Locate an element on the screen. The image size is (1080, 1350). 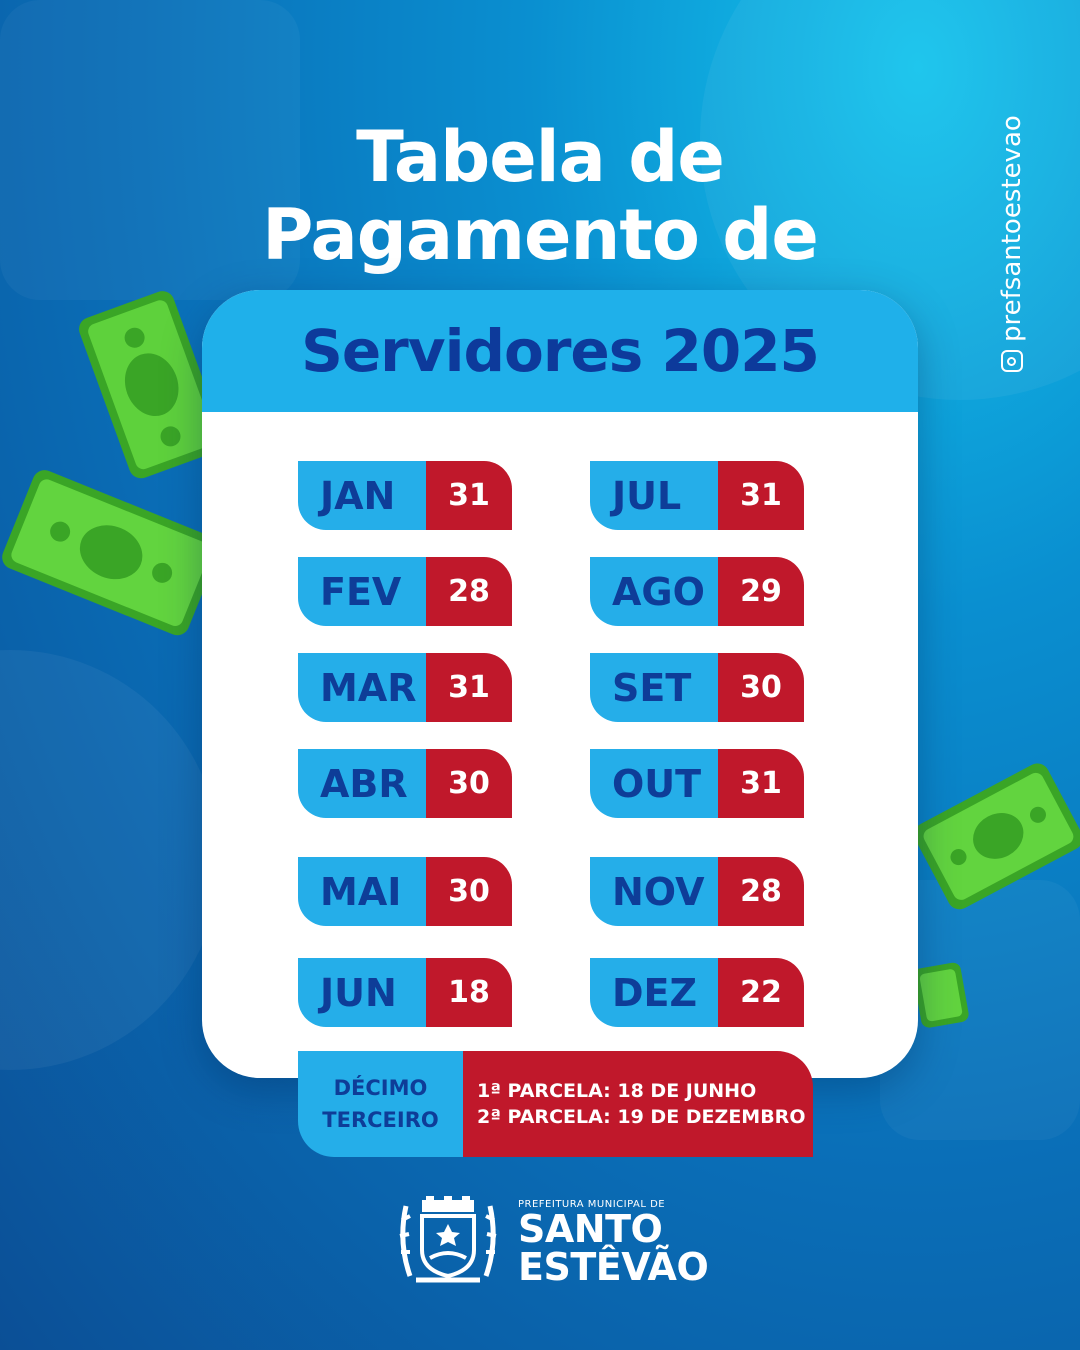
decimo-label-line-2: TERCEIRO is located at coordinates (380, 1120).